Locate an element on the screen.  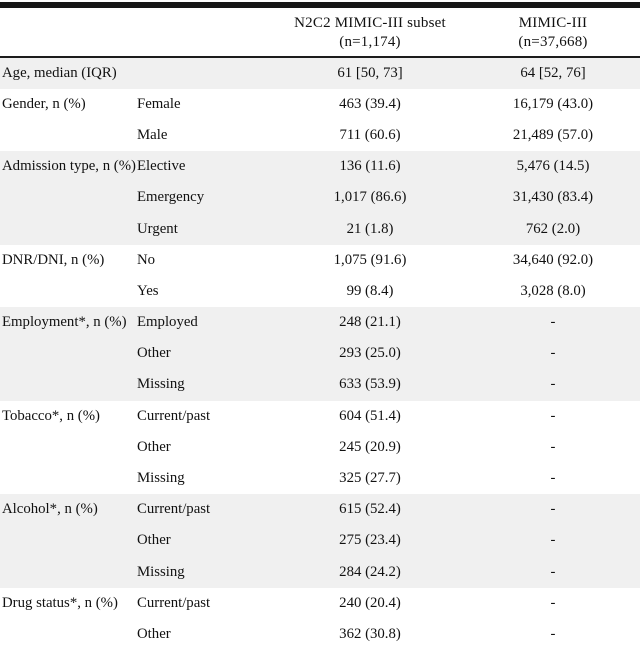
row-group-label: Gender, n (%) is located at coordinates (44, 103).